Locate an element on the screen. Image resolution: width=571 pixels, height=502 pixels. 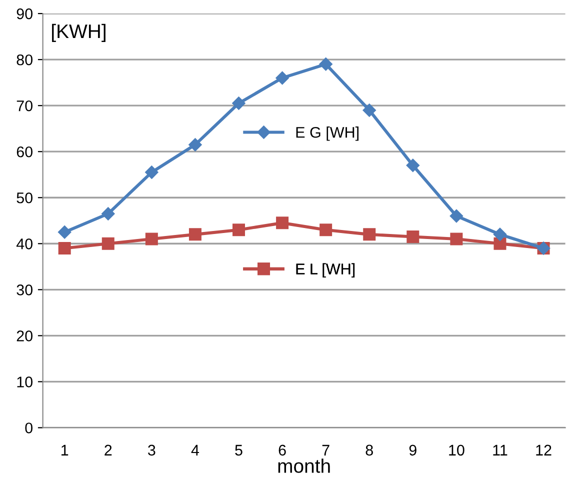
y-tick-label: 0 is located at coordinates (29, 428).